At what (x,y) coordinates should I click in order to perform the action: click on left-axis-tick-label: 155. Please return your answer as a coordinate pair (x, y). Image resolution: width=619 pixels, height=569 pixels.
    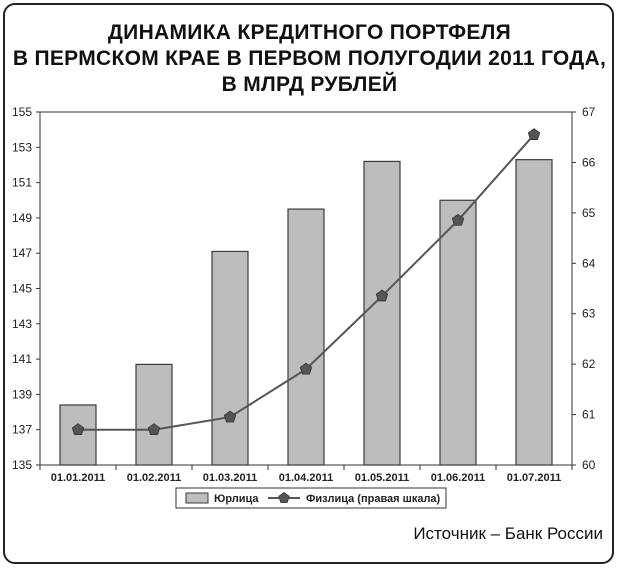
    Looking at the image, I should click on (22, 112).